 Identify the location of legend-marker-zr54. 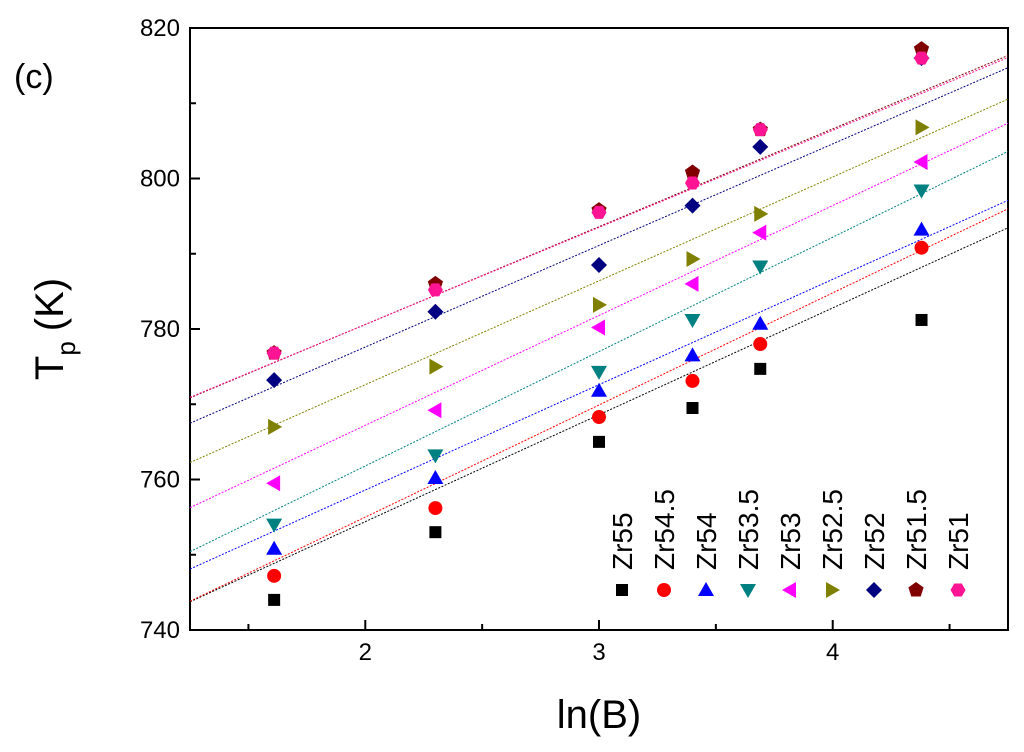
(706, 589).